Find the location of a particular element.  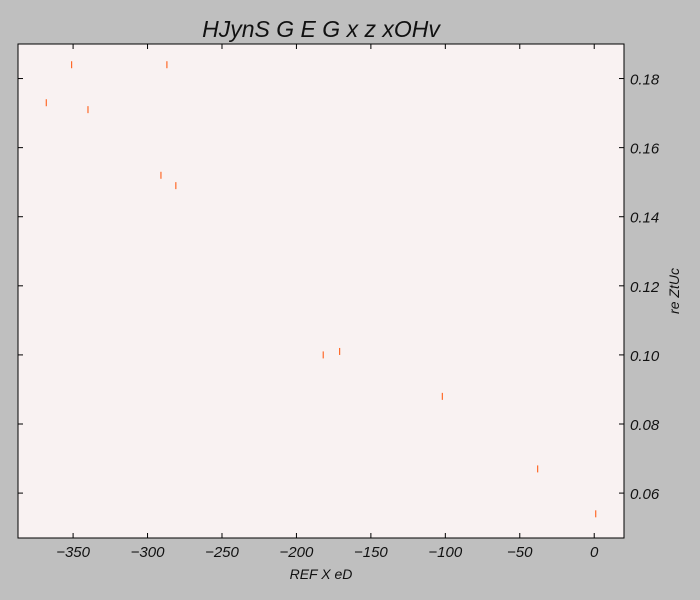

y-tick-label: 0.14 is located at coordinates (644, 218).